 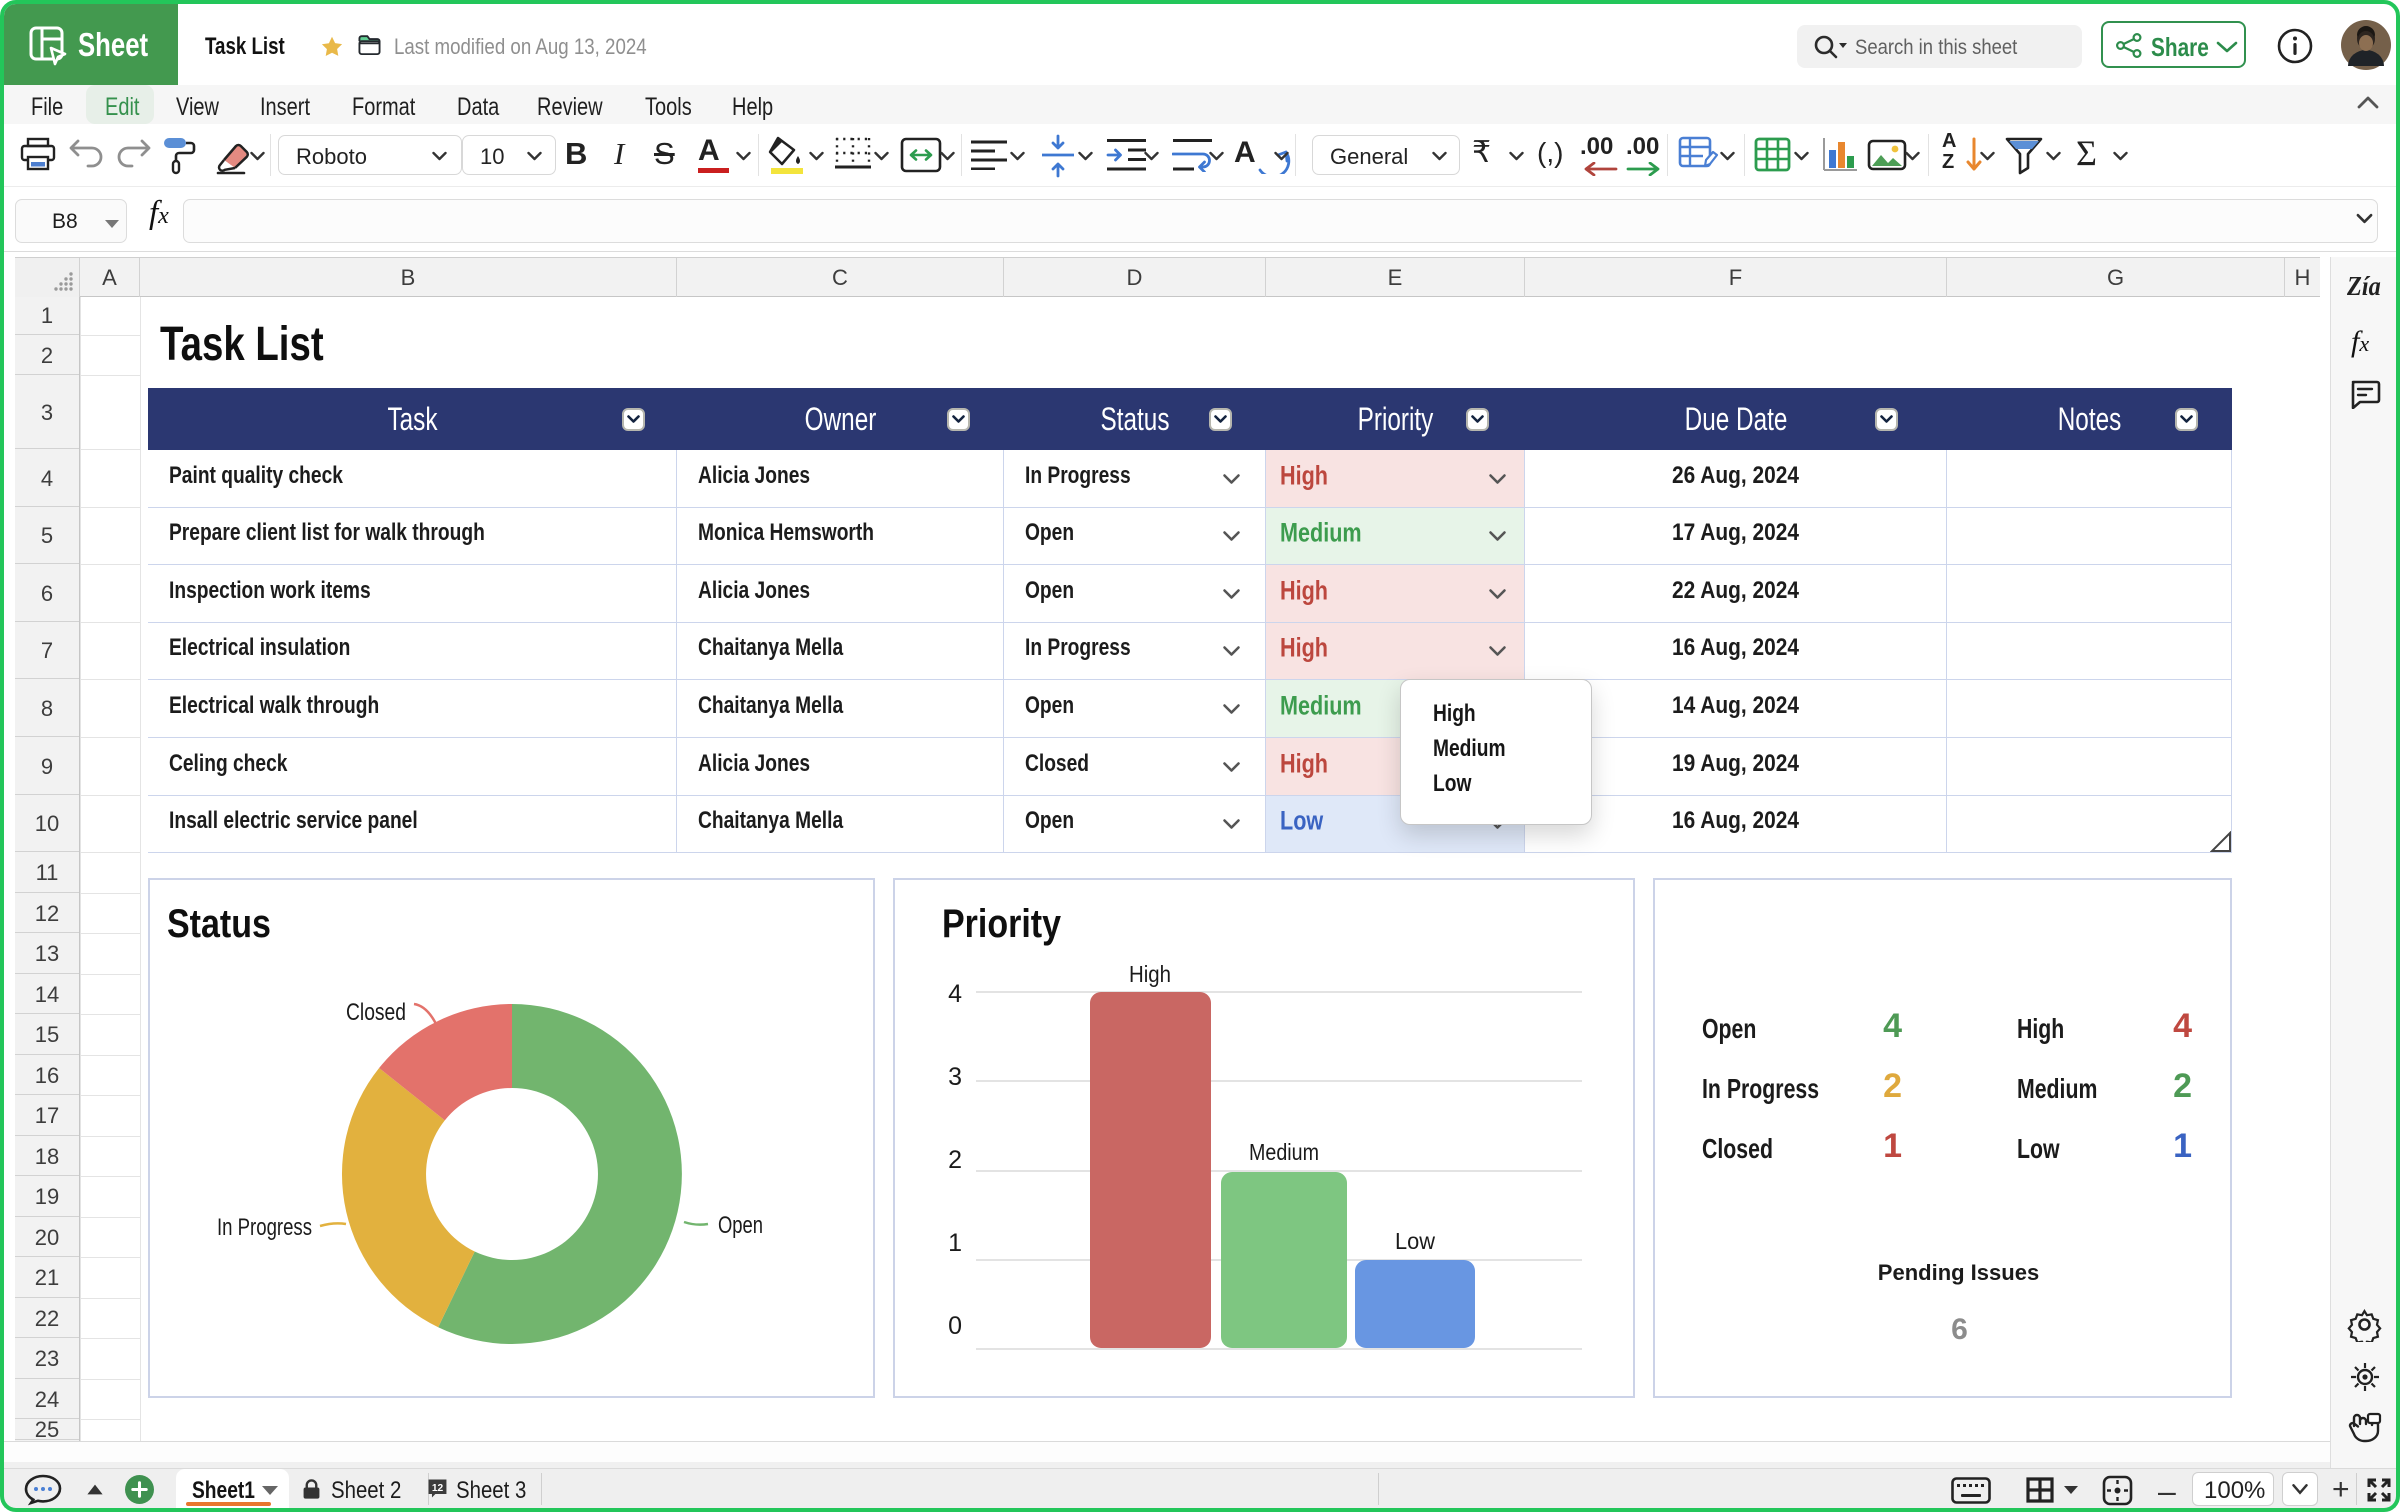 What do you see at coordinates (955, 1326) in the screenshot?
I see `svg-text: 0` at bounding box center [955, 1326].